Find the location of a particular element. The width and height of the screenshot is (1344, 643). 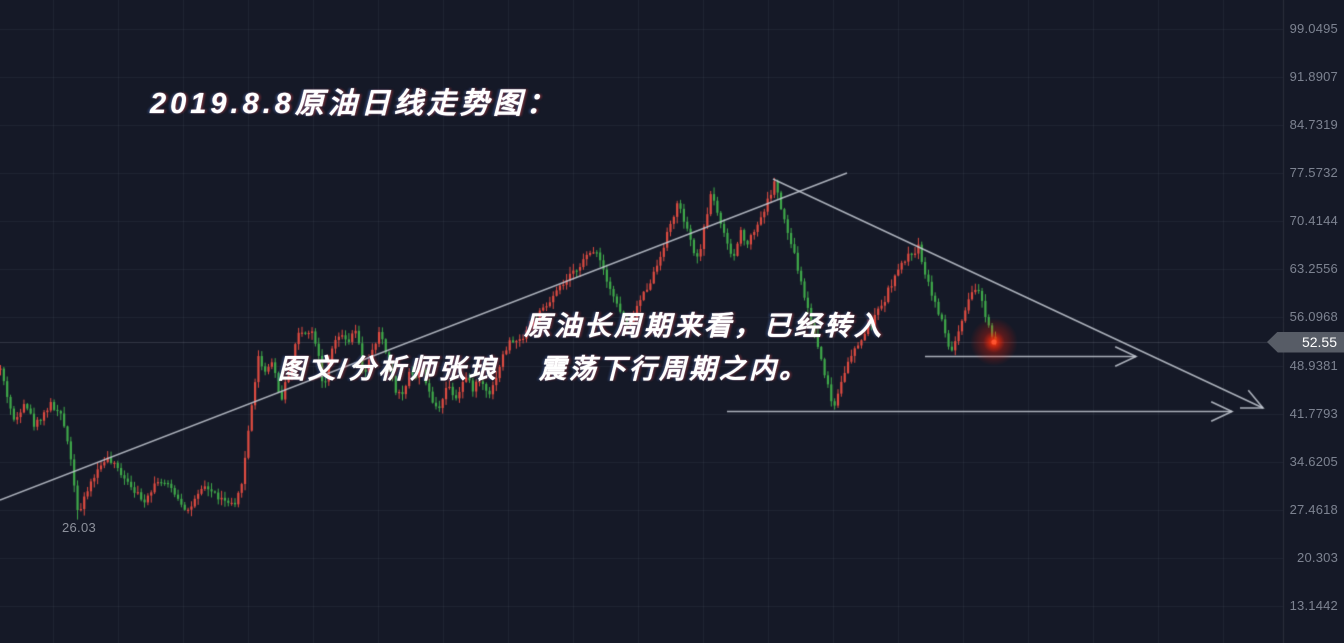

low-price-label: 26.03 is located at coordinates (79, 527).